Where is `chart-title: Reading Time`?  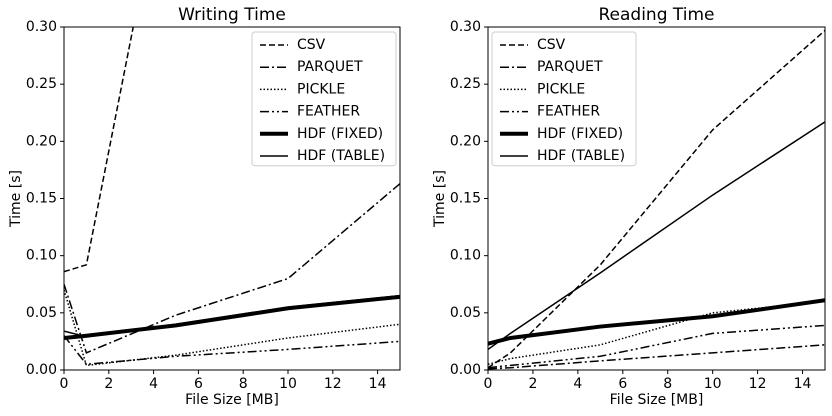 chart-title: Reading Time is located at coordinates (656, 15).